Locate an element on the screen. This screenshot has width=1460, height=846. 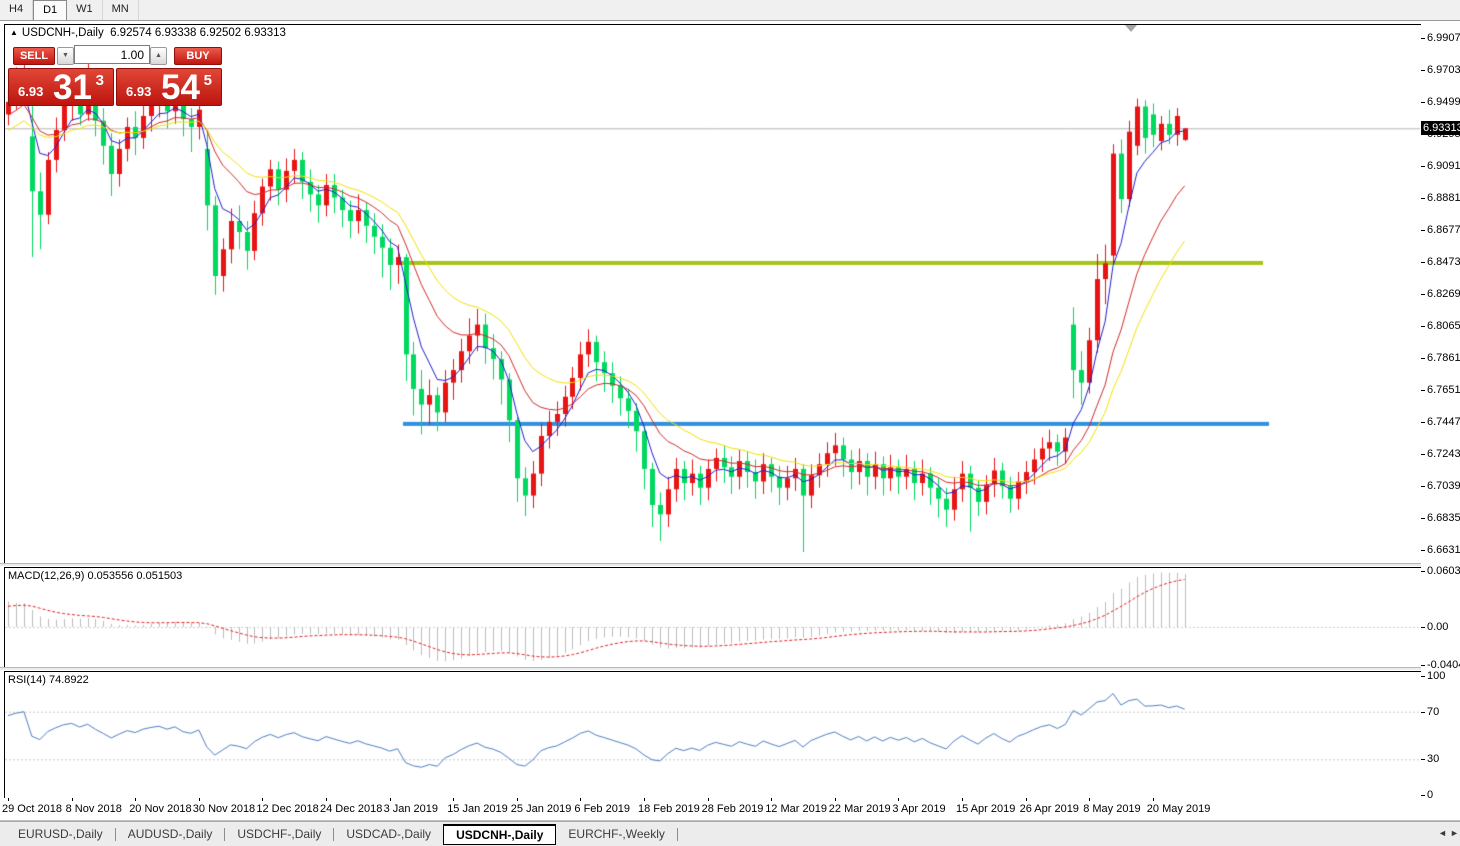
date-axis-label: 6 Feb 2019 is located at coordinates (602, 809).